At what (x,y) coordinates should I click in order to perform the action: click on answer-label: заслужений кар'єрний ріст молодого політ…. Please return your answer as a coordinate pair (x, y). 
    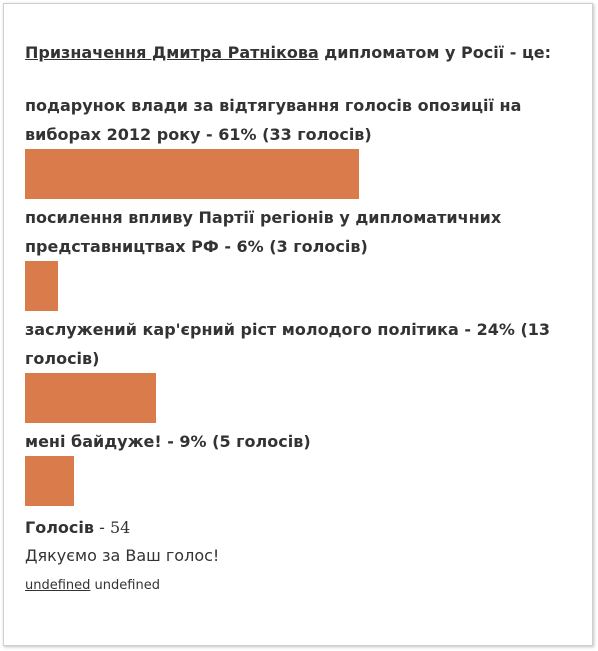
    Looking at the image, I should click on (288, 344).